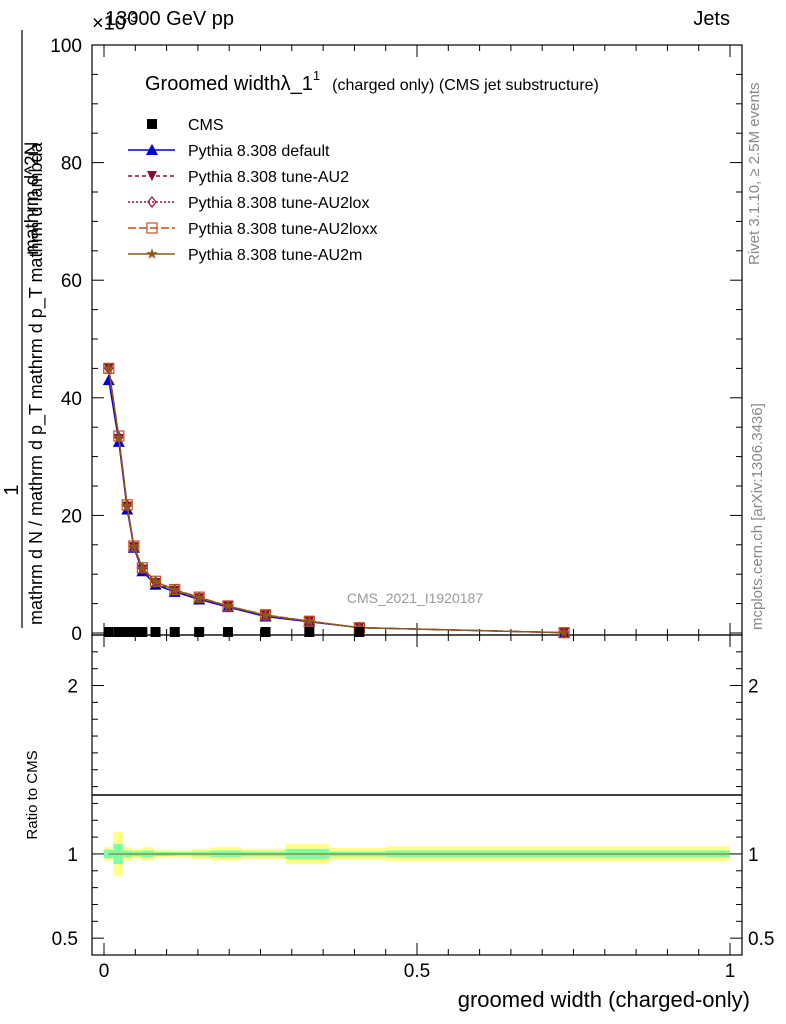 The width and height of the screenshot is (786, 1024). I want to click on ylabel-numerator: 1, so click(12, 489).